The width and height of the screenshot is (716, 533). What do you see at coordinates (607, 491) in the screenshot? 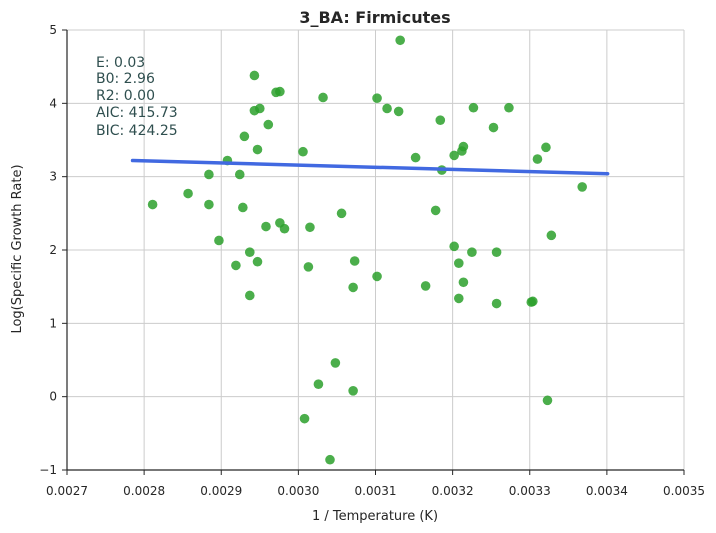
I see `x-tick-label: 0.0034` at bounding box center [607, 491].